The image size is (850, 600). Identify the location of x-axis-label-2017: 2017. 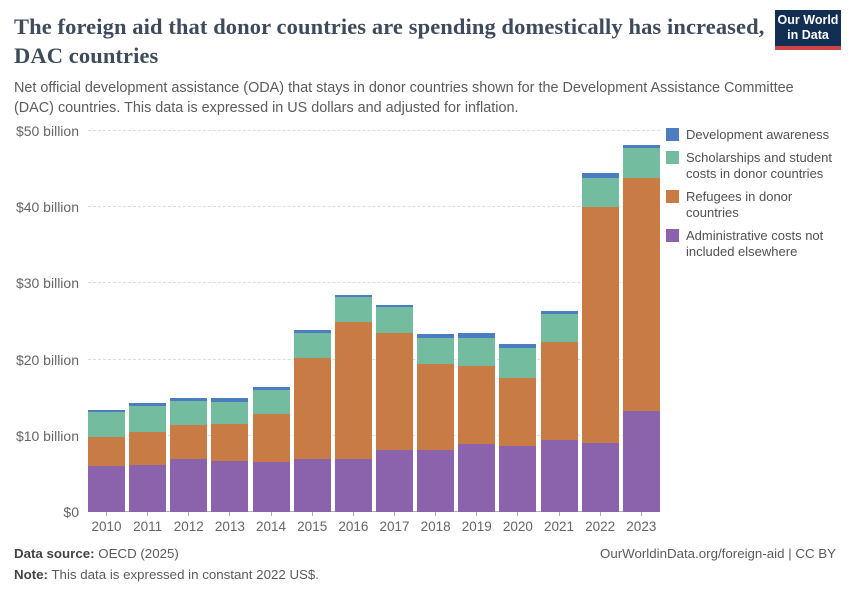
(394, 526).